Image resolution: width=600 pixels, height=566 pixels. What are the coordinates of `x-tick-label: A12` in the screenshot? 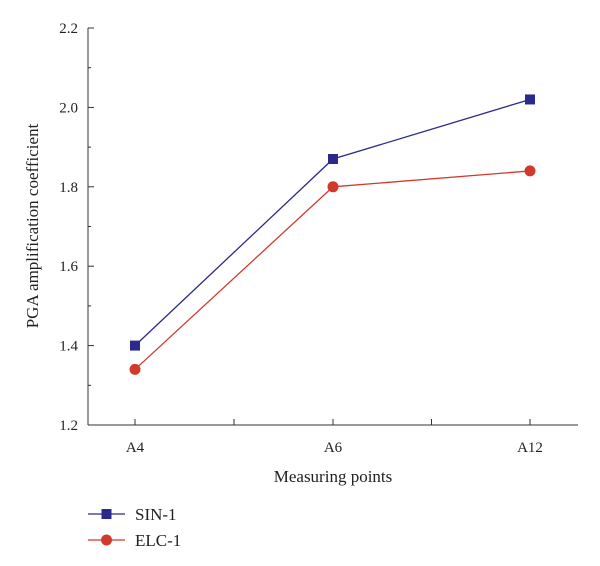 It's located at (530, 448).